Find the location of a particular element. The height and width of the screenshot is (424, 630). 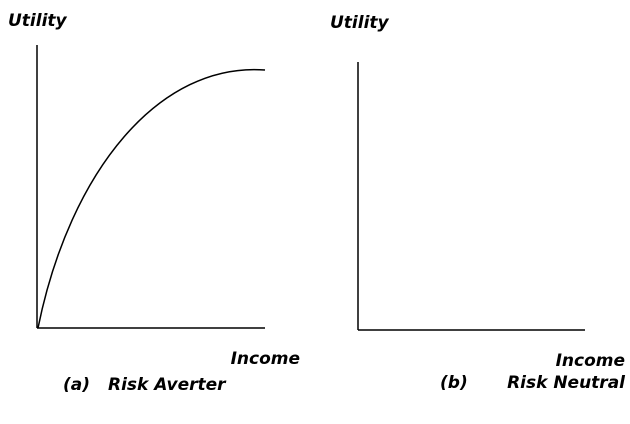

caption-label: (b) is located at coordinates (454, 383).